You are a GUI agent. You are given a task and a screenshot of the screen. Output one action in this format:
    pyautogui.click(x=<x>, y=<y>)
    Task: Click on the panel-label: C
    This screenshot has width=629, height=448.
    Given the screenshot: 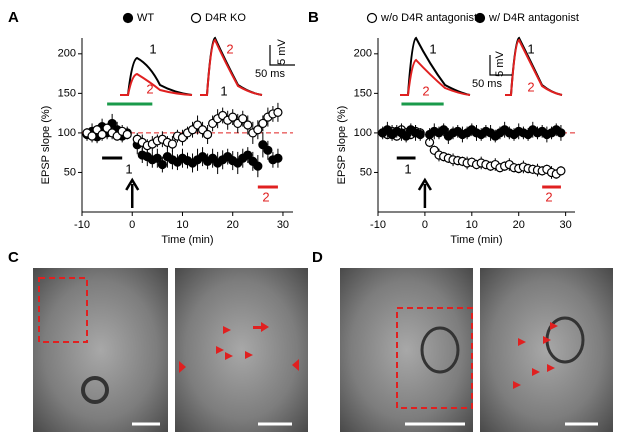 What is the action you would take?
    pyautogui.click(x=13, y=257)
    